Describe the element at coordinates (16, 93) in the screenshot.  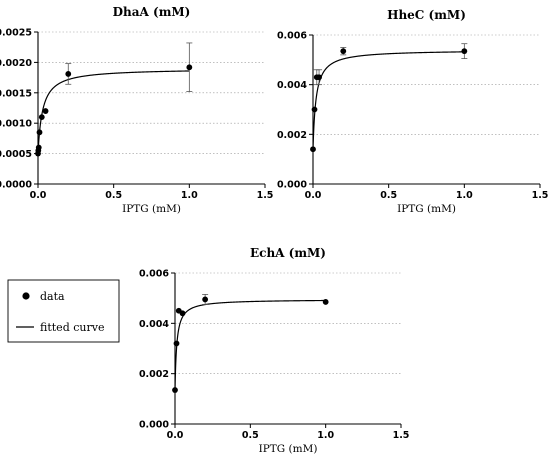
I see `y-tick-label: 0.0015` at that location.